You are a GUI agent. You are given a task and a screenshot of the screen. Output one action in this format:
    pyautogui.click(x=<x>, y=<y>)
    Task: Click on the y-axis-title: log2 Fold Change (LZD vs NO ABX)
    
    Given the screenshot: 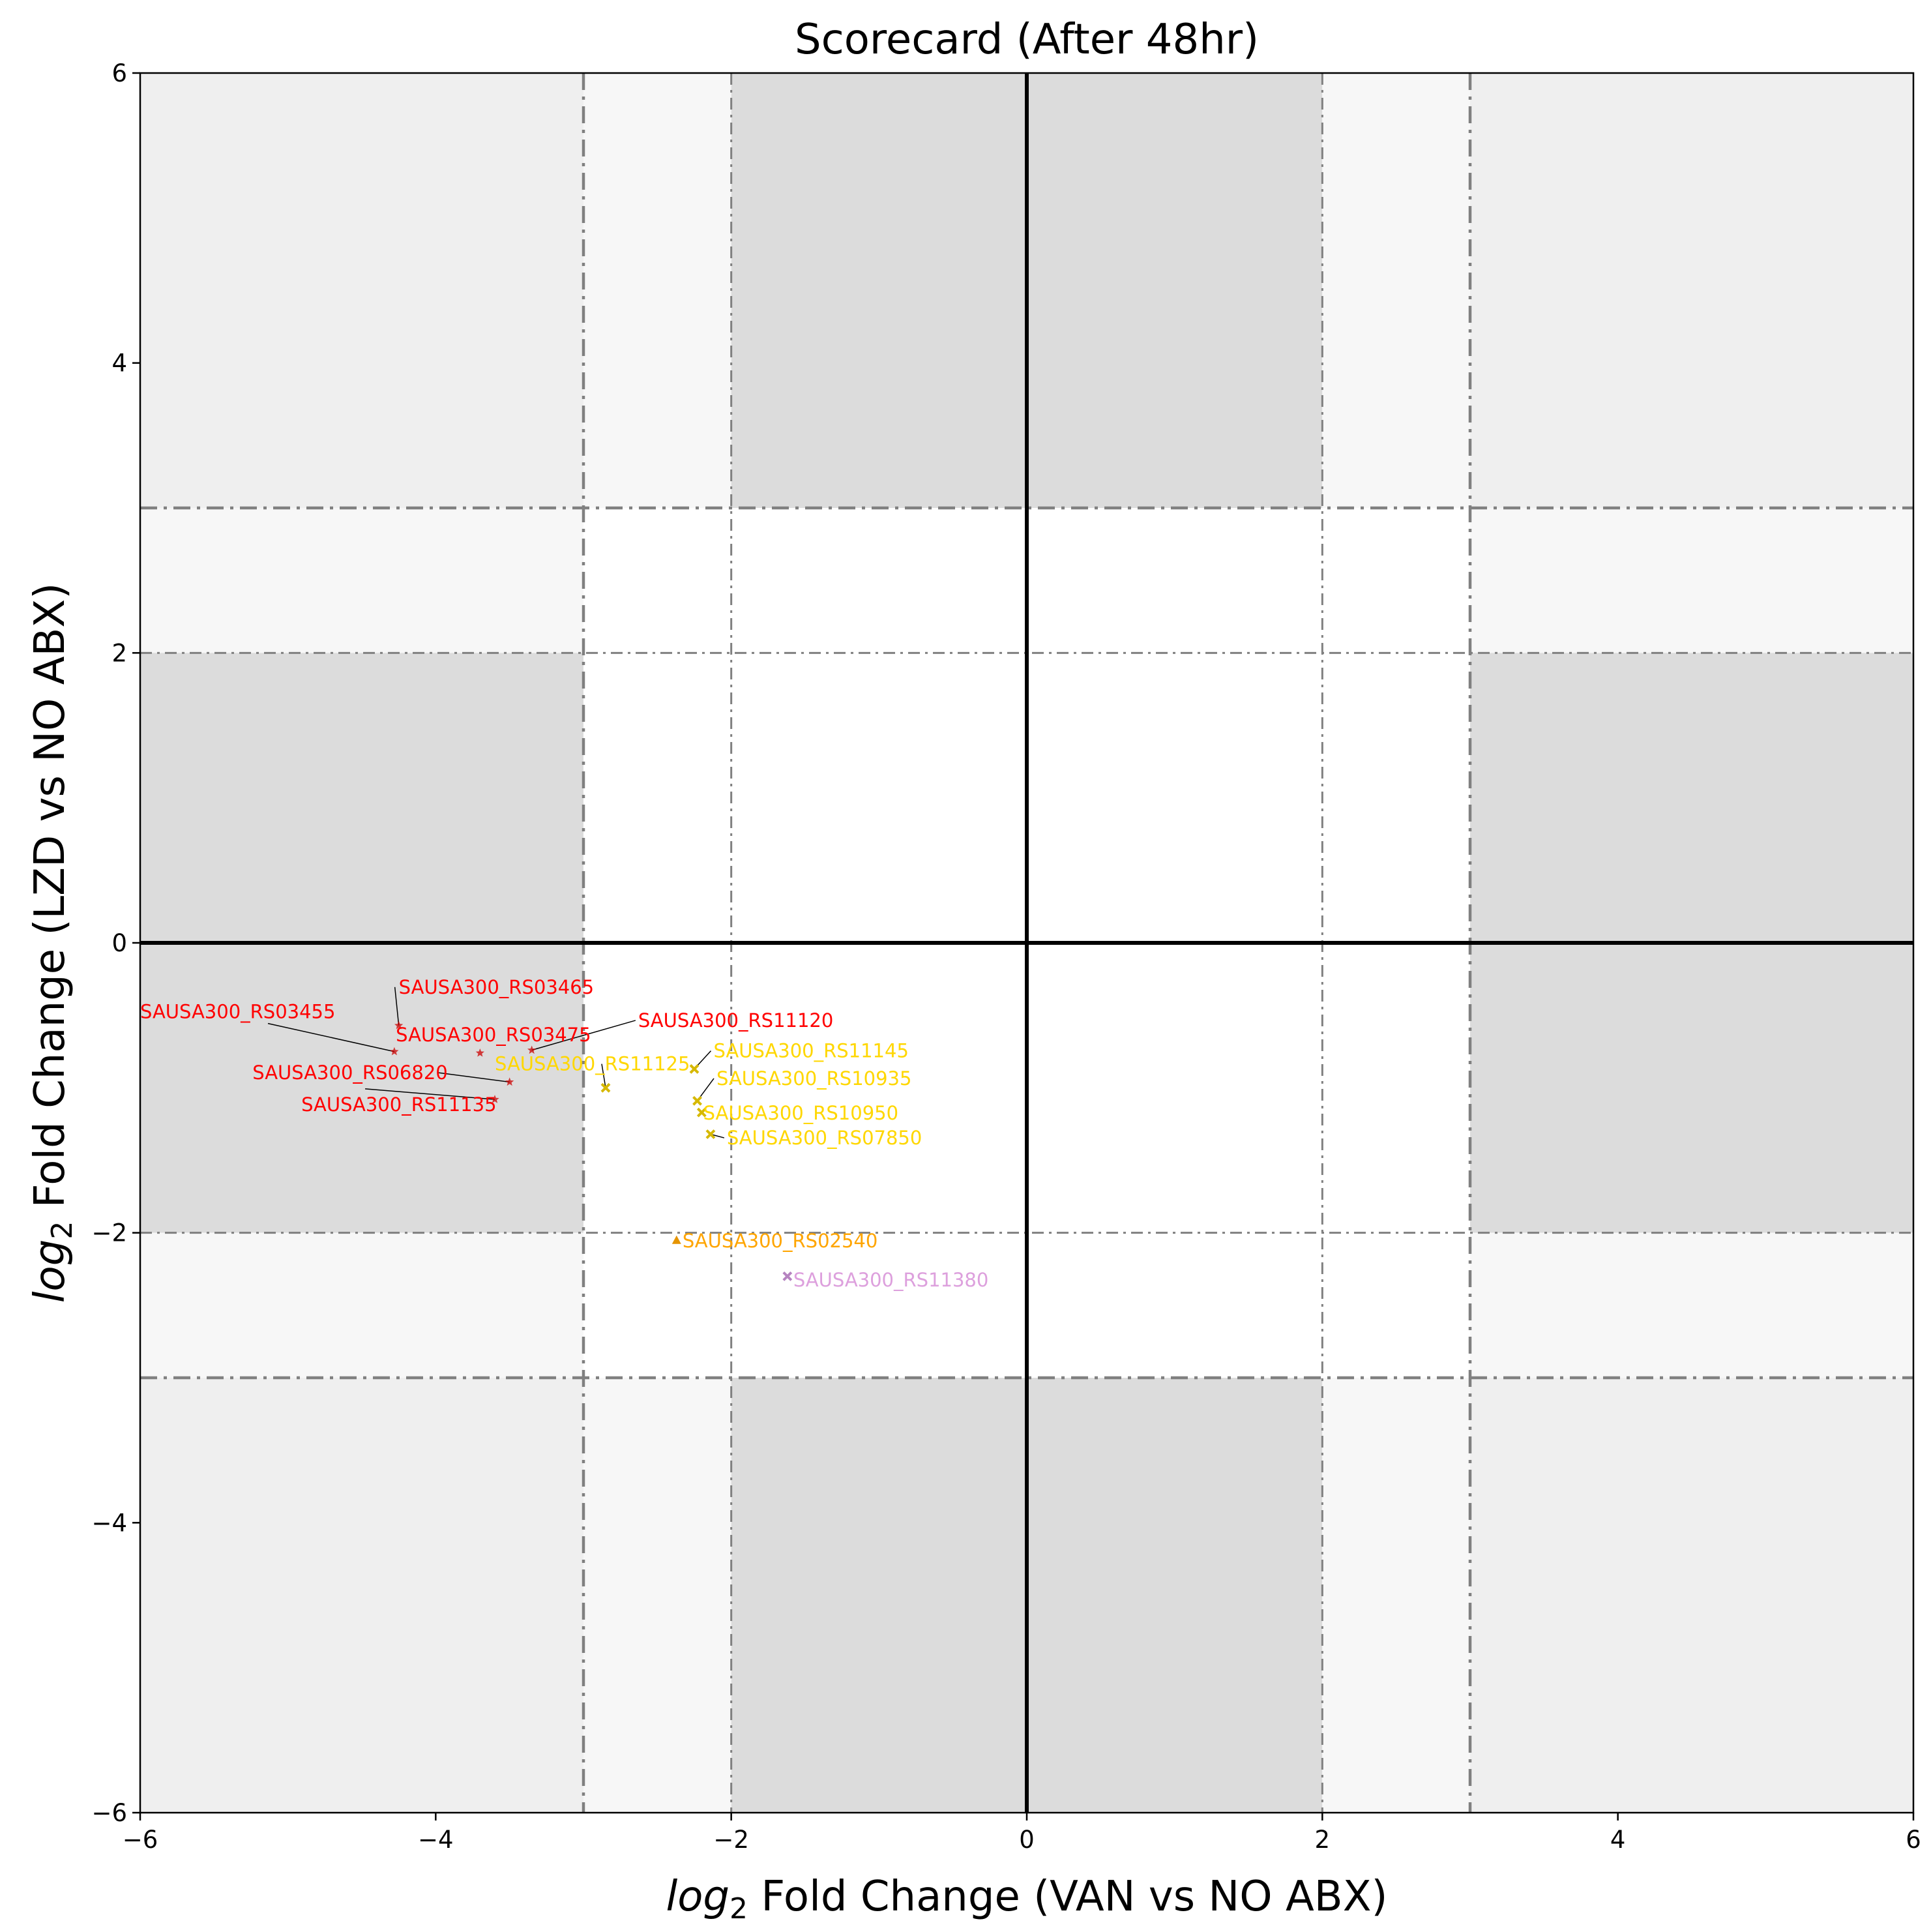 What is the action you would take?
    pyautogui.click(x=52, y=943)
    